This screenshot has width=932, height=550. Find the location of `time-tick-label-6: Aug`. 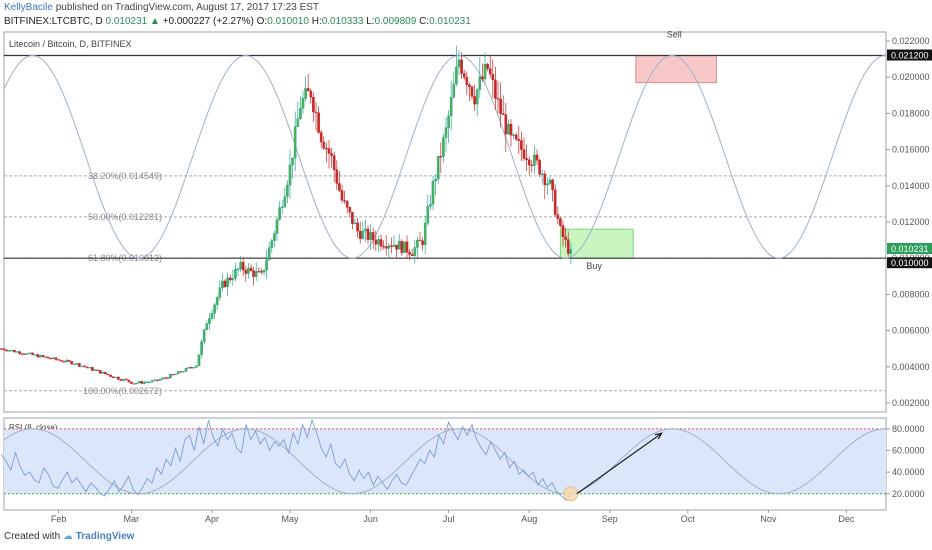

time-tick-label-6: Aug is located at coordinates (529, 519).